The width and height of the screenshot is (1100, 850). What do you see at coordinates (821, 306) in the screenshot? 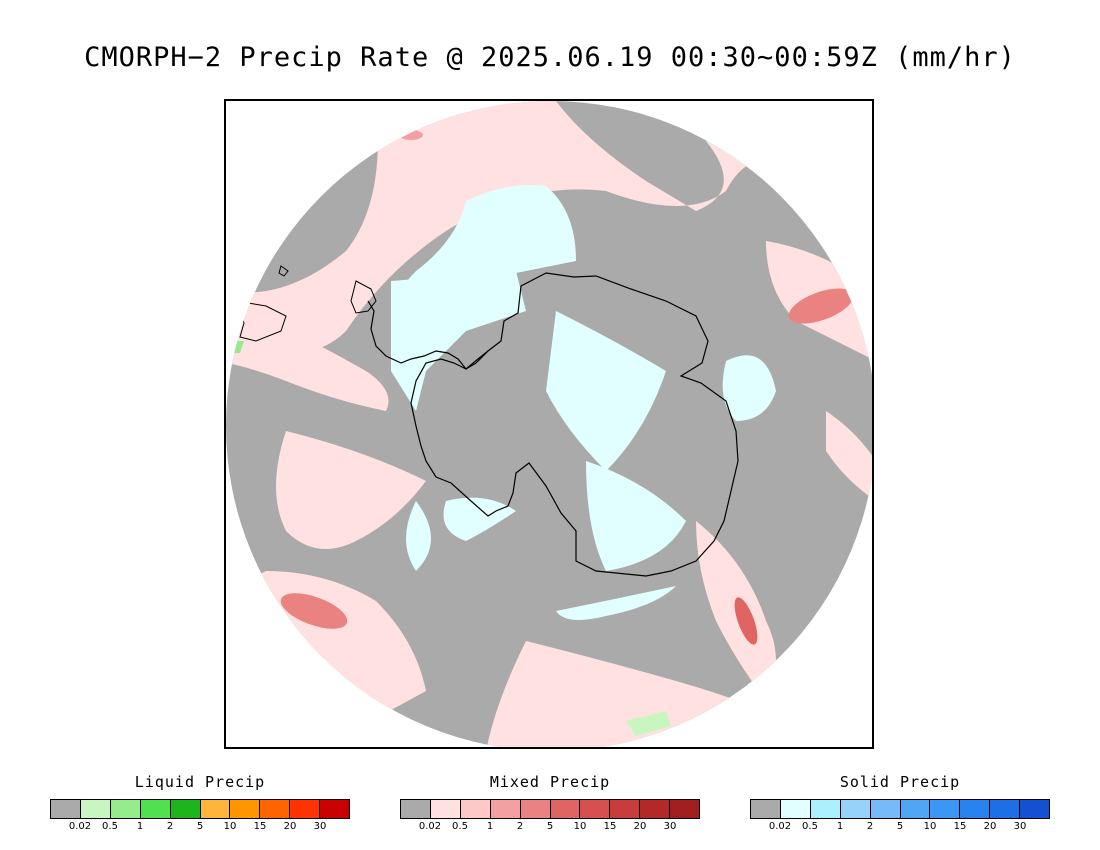
I see `mixed-precip-cell-east` at bounding box center [821, 306].